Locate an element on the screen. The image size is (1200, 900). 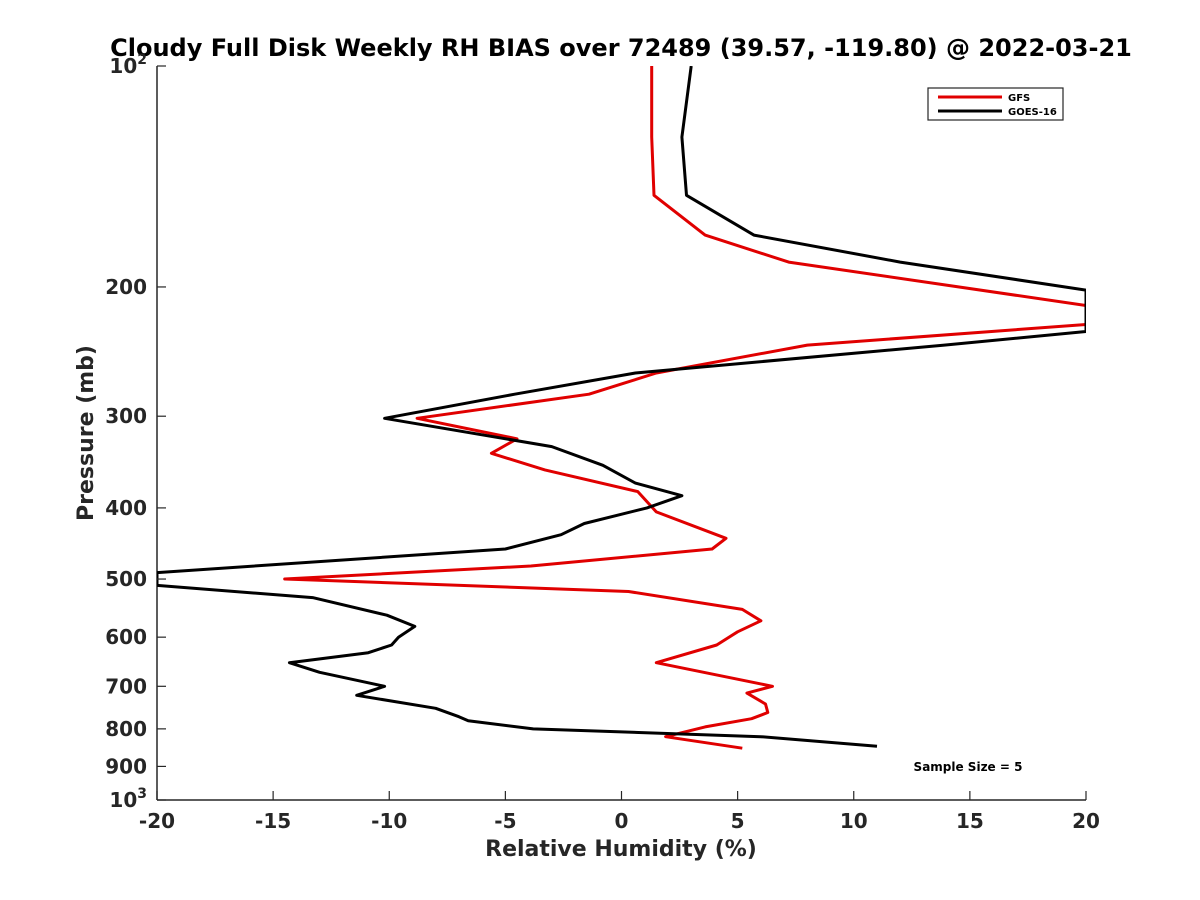
y-tick-label: 500 is located at coordinates (126, 579).